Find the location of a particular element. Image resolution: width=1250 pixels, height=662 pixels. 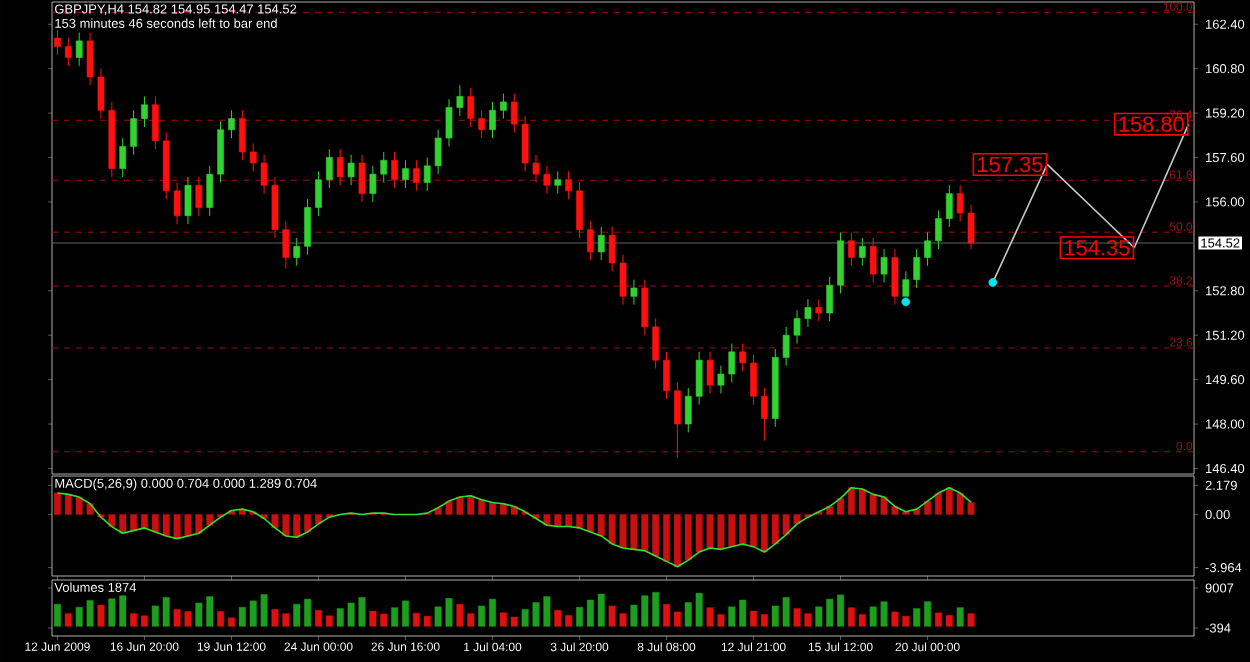

data-label: 154.35 is located at coordinates (1097, 247).